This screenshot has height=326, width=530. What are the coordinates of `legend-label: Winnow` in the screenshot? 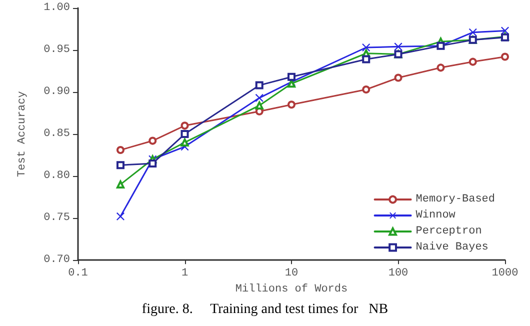 It's located at (436, 216).